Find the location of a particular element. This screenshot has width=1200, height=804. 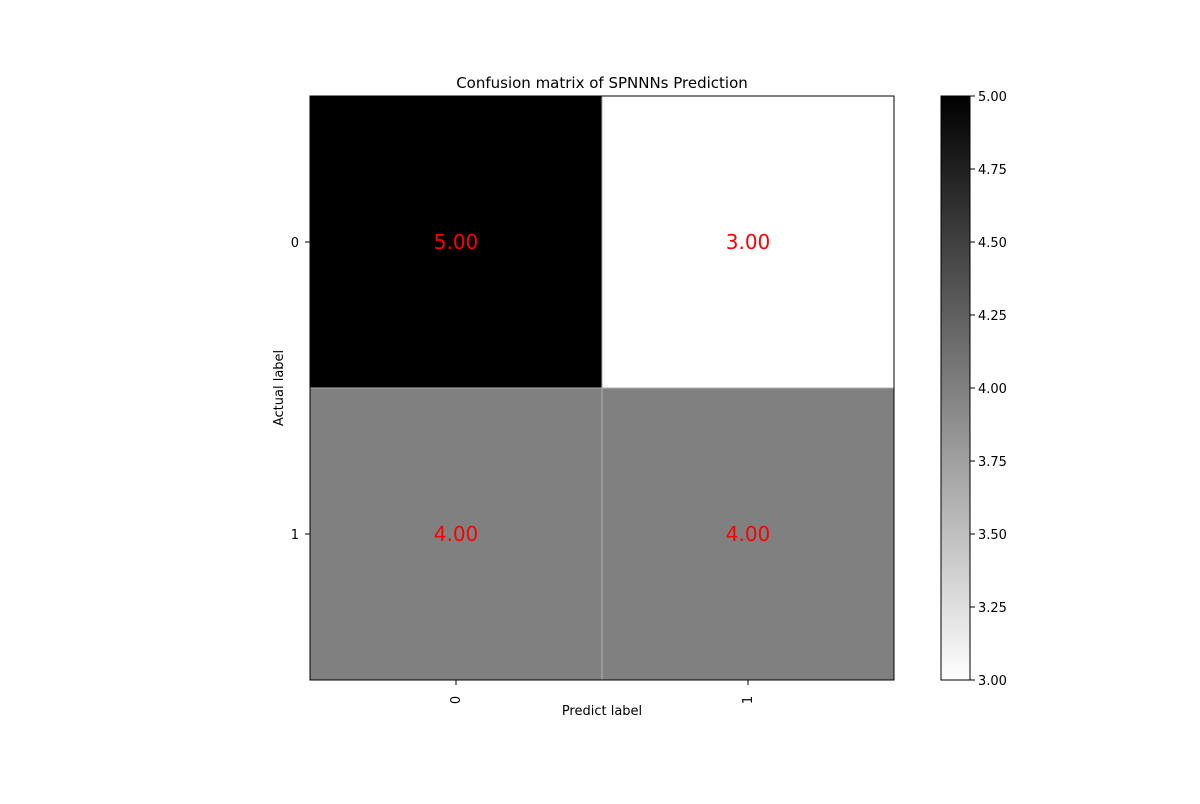

y-axis-ticks: 01 is located at coordinates (300, 389).